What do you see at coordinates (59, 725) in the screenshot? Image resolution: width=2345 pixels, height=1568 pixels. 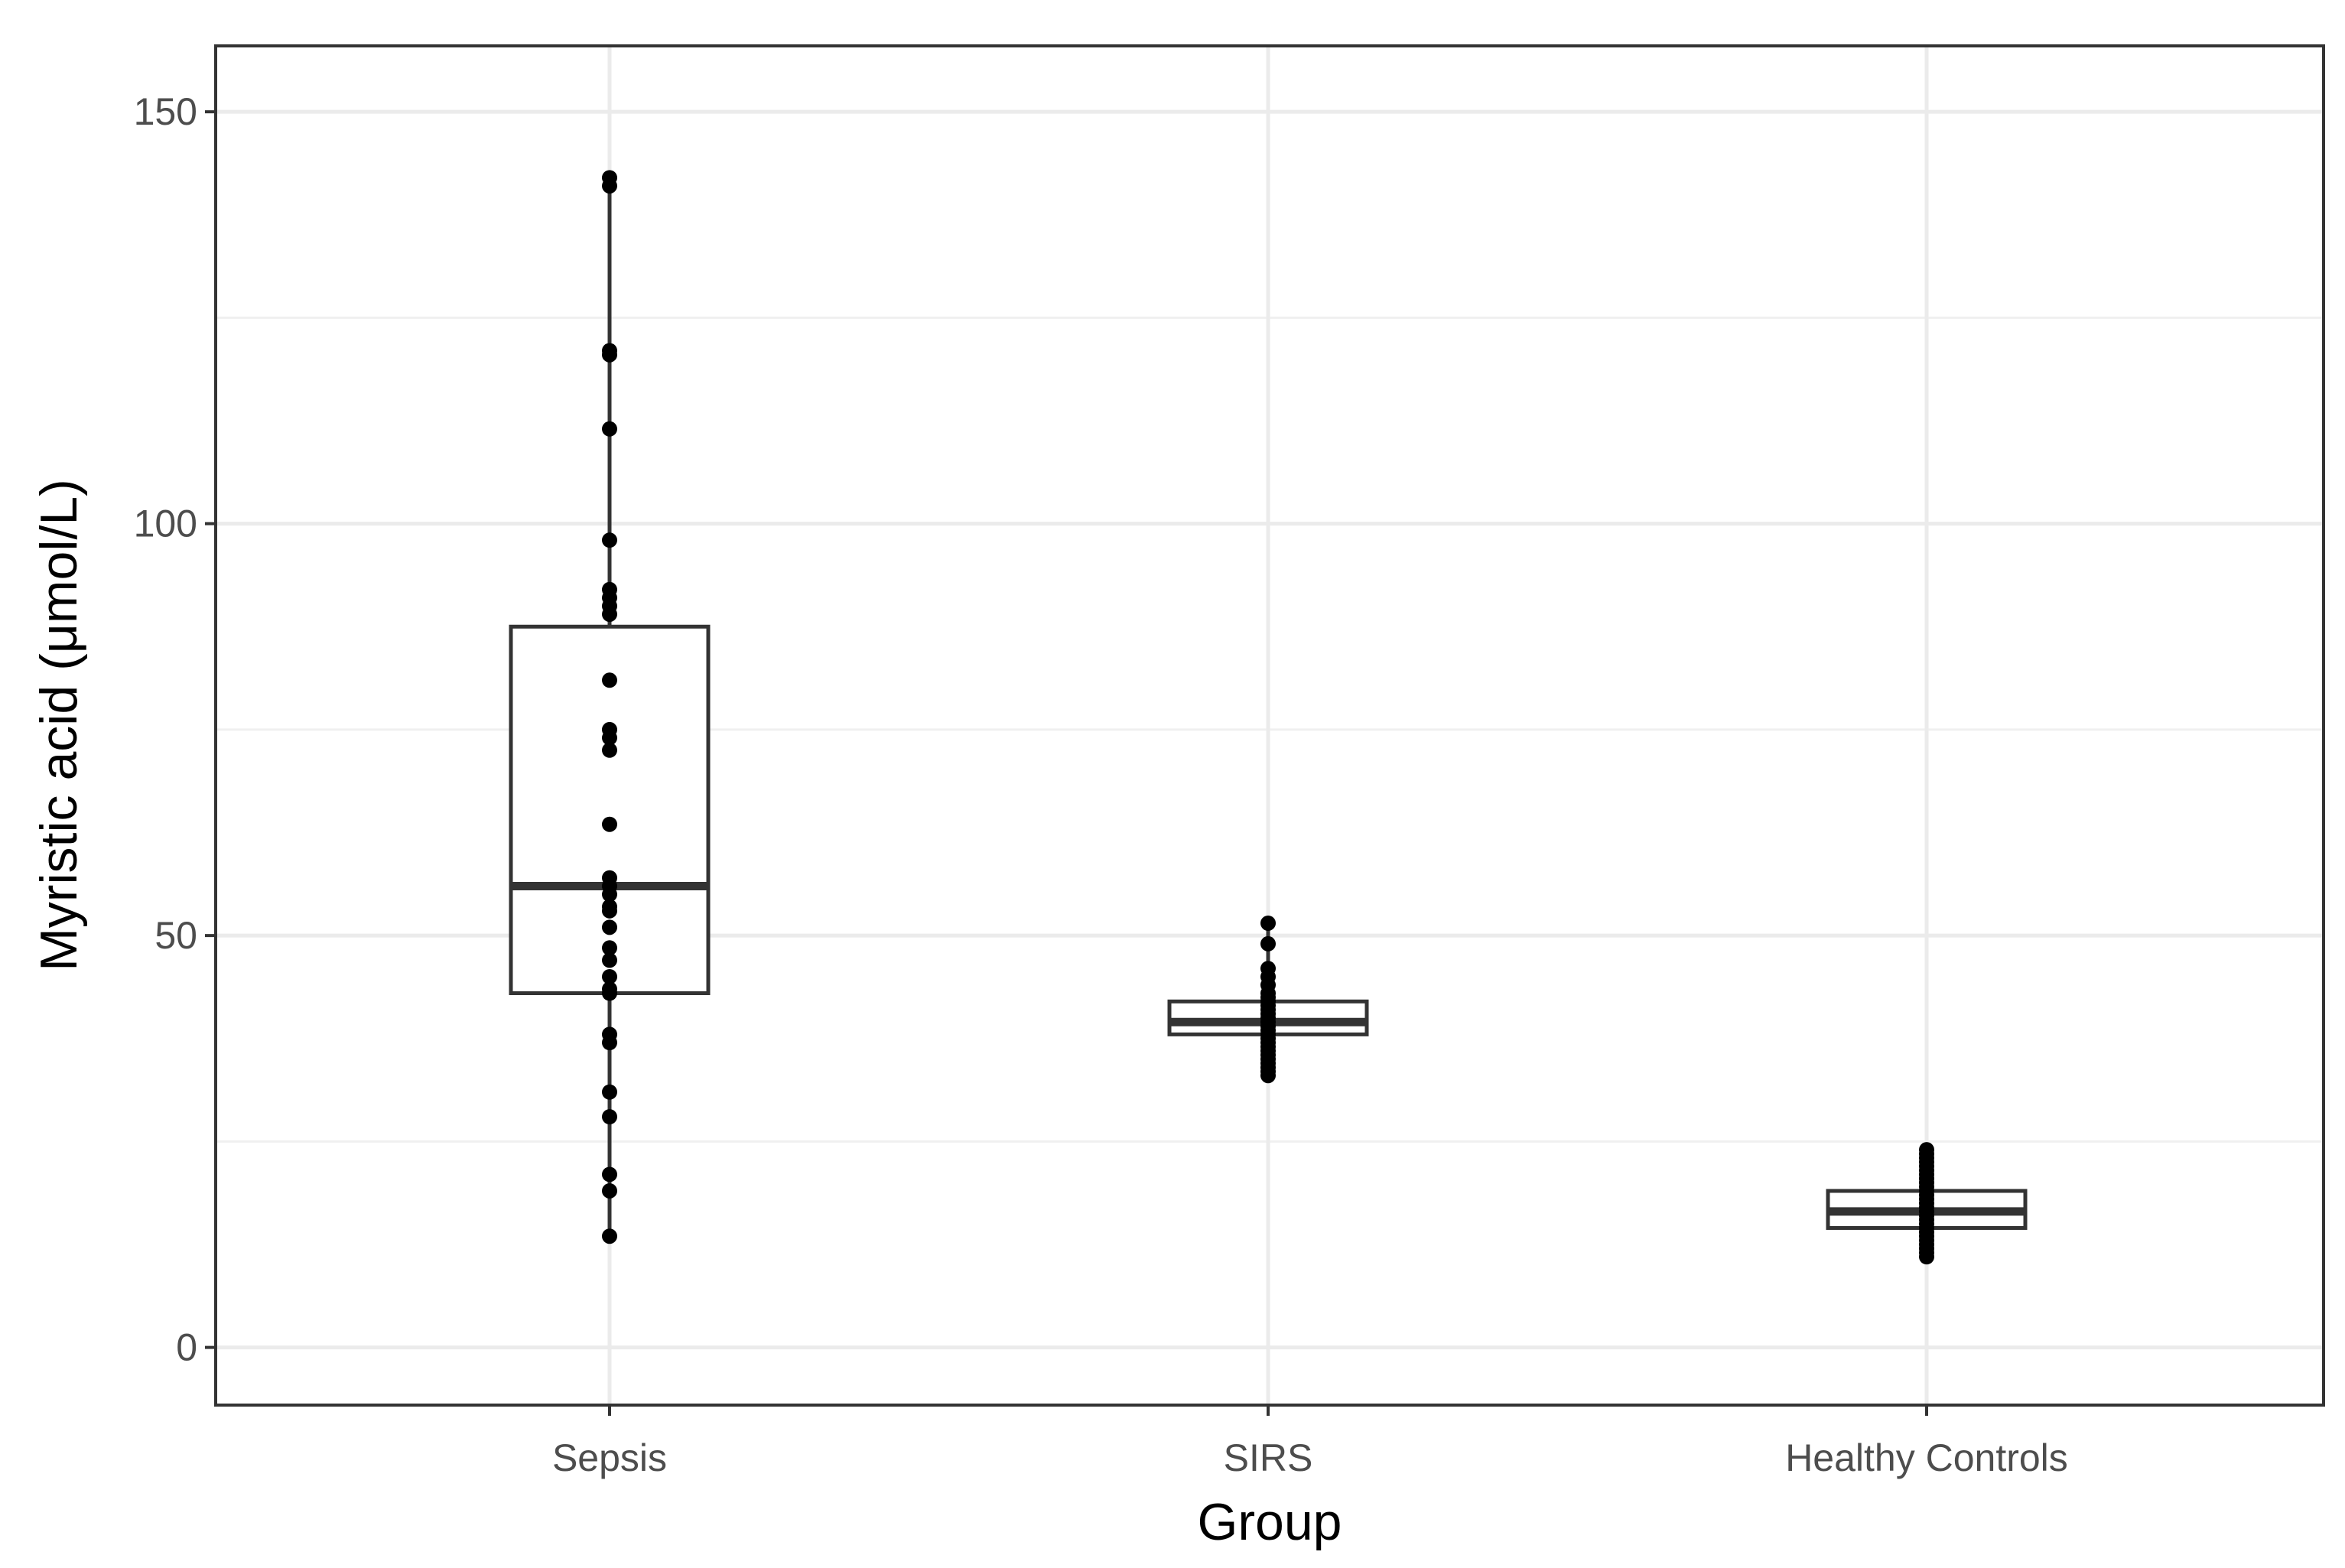 I see `y-axis-title: Myristic acid (μmol/L)` at bounding box center [59, 725].